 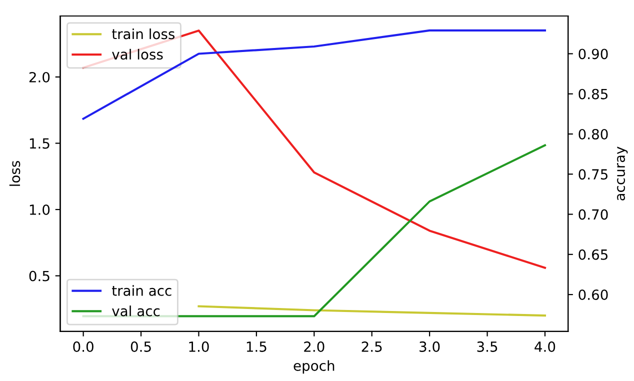 I want to click on x-axis-title: epoch, so click(x=314, y=367).